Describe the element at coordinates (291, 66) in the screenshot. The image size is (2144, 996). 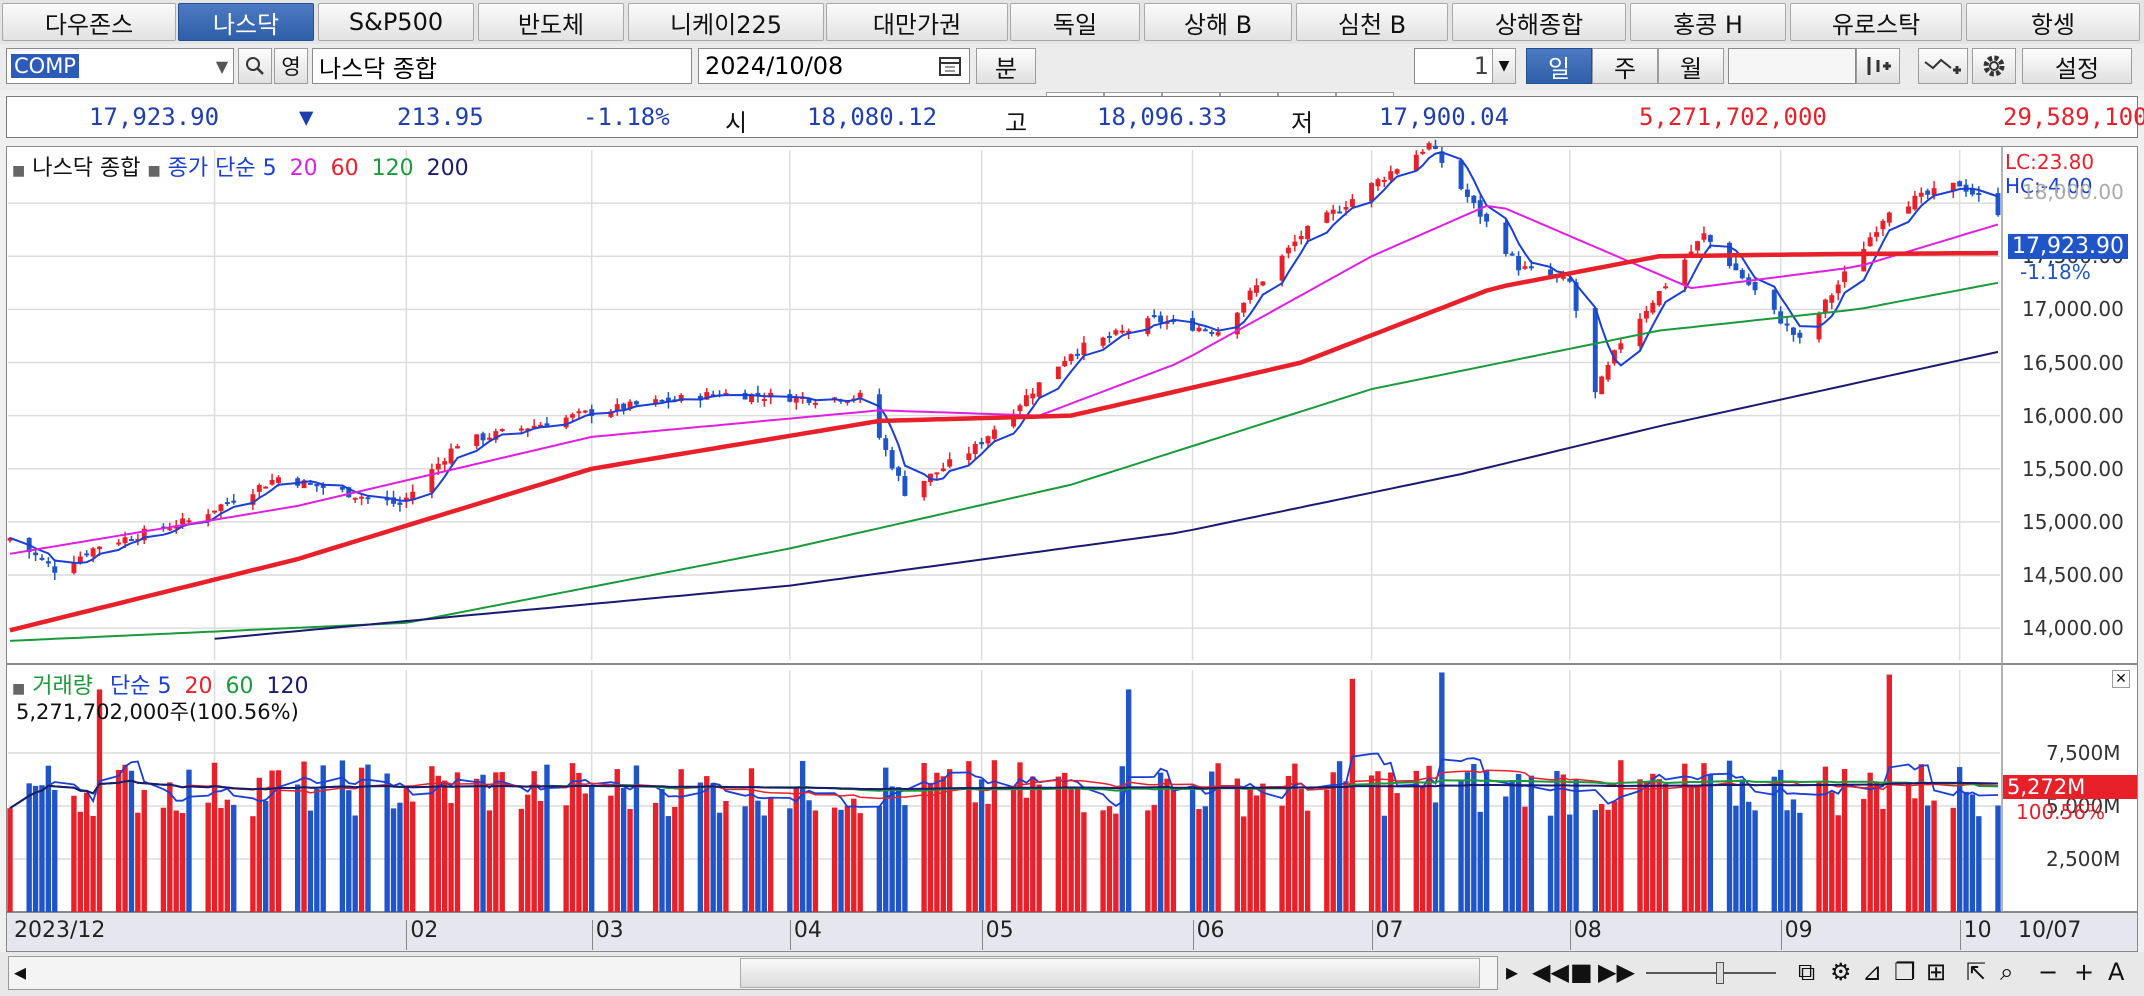
I see `eng-toggle-button: 영` at that location.